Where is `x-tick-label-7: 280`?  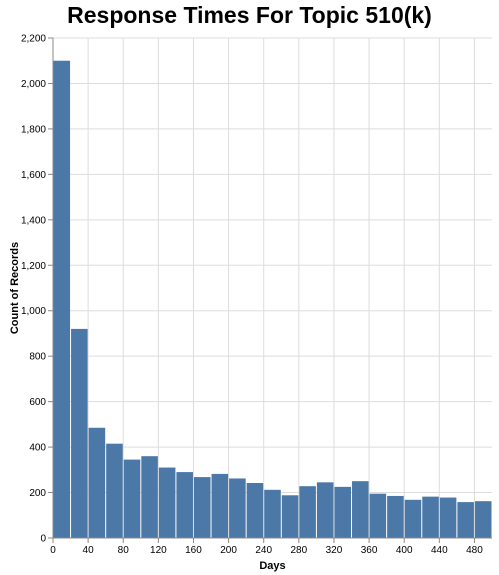 x-tick-label-7: 280 is located at coordinates (298, 550).